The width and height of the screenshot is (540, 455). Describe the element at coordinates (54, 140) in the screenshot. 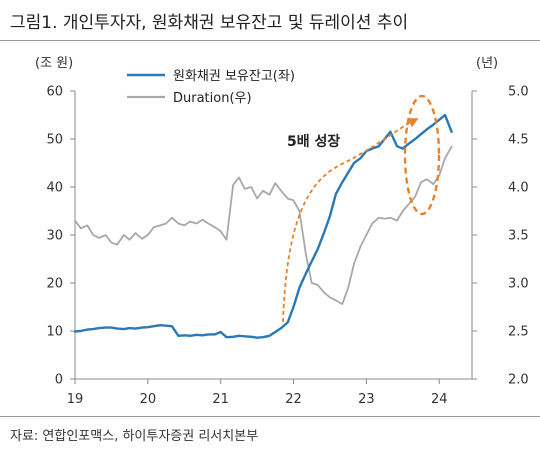

I see `left-tick-label: 50` at that location.